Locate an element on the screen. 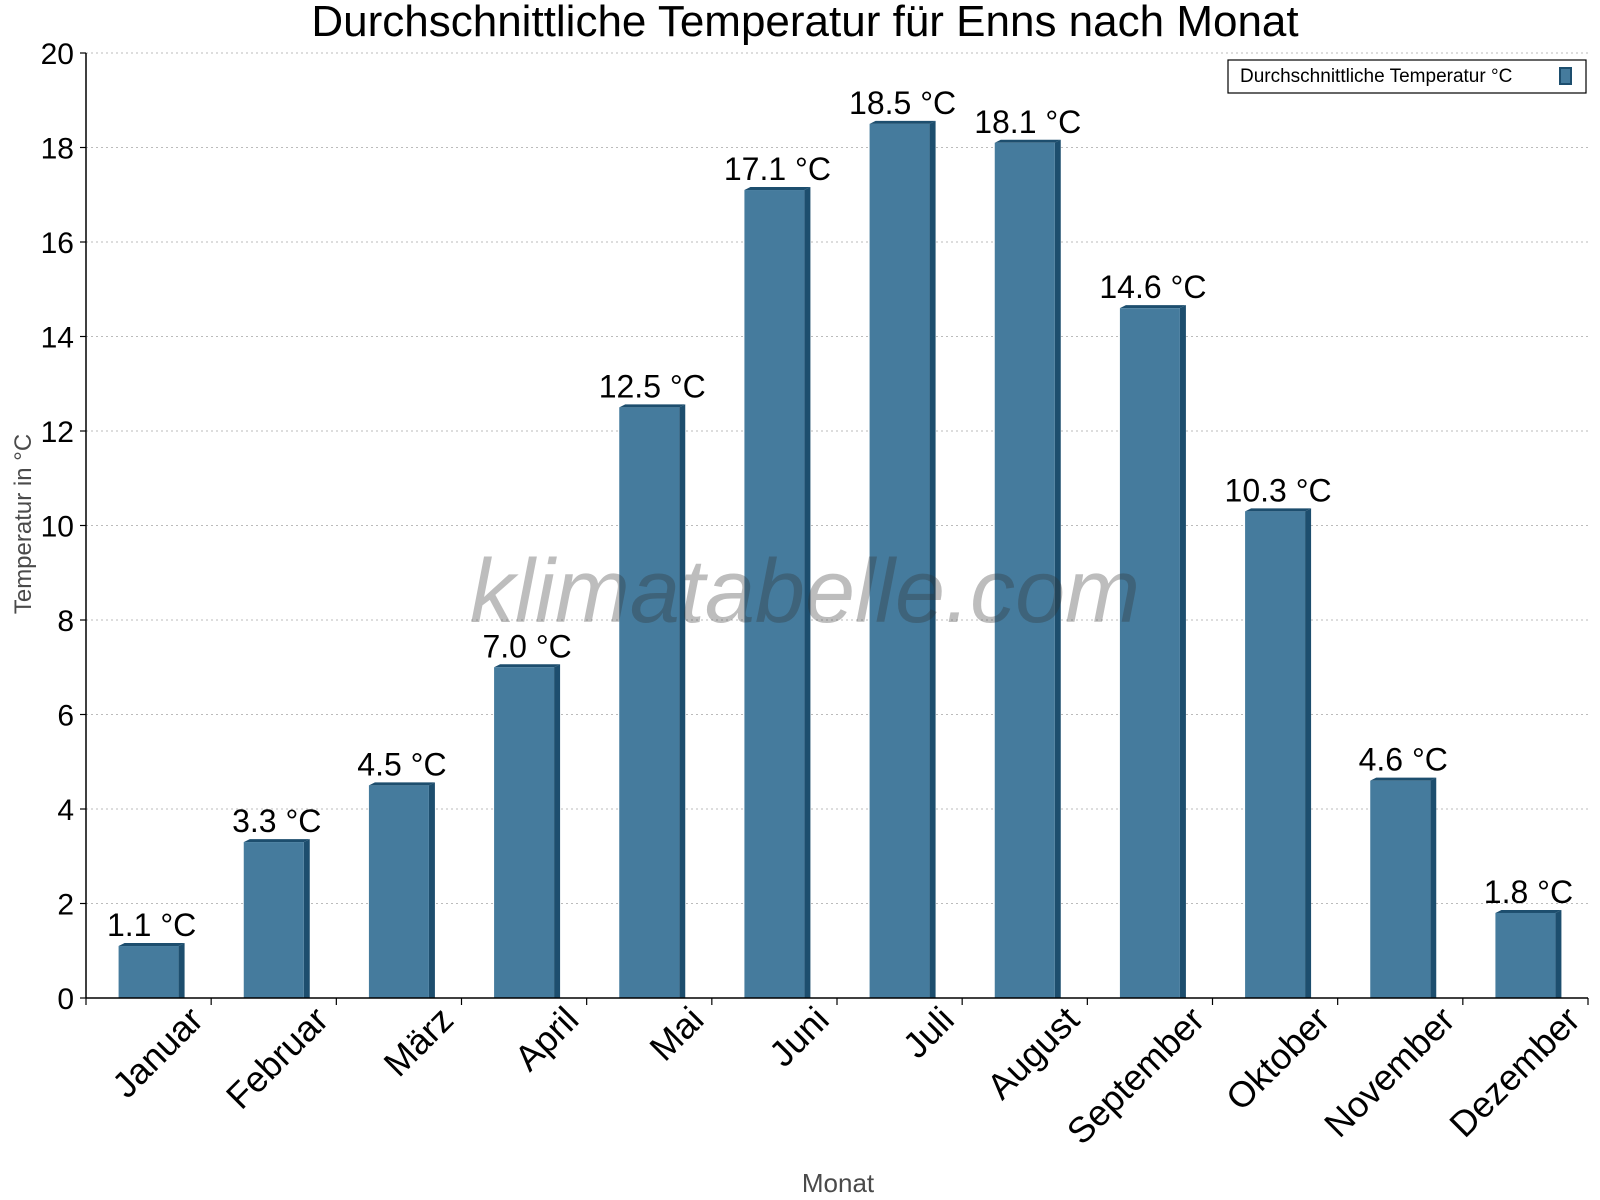  y-tick-label: 14 is located at coordinates (57, 338).